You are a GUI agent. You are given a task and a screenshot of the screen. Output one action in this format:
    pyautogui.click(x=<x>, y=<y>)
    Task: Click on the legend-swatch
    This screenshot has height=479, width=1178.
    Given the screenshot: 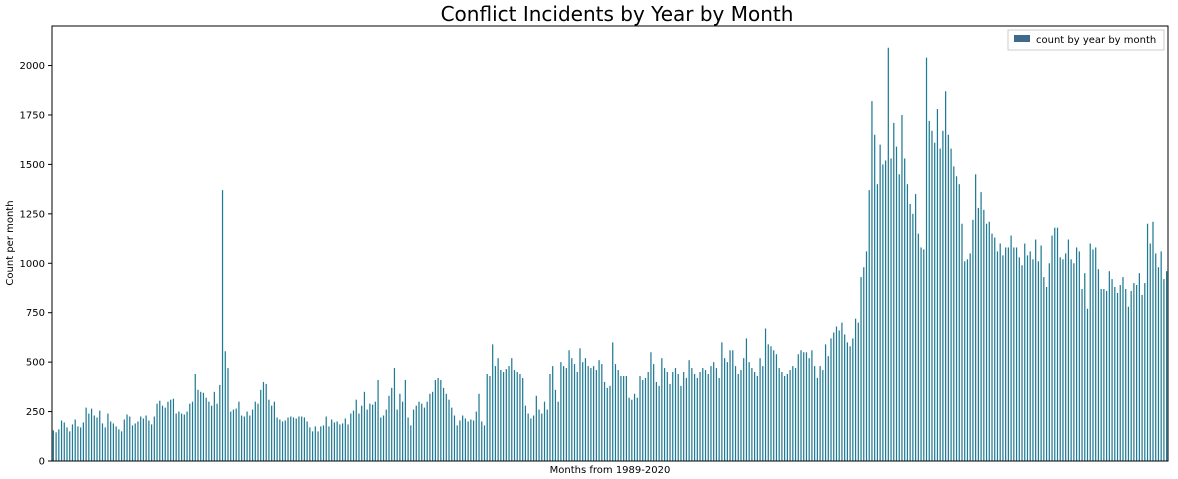 What is the action you would take?
    pyautogui.click(x=1022, y=38)
    